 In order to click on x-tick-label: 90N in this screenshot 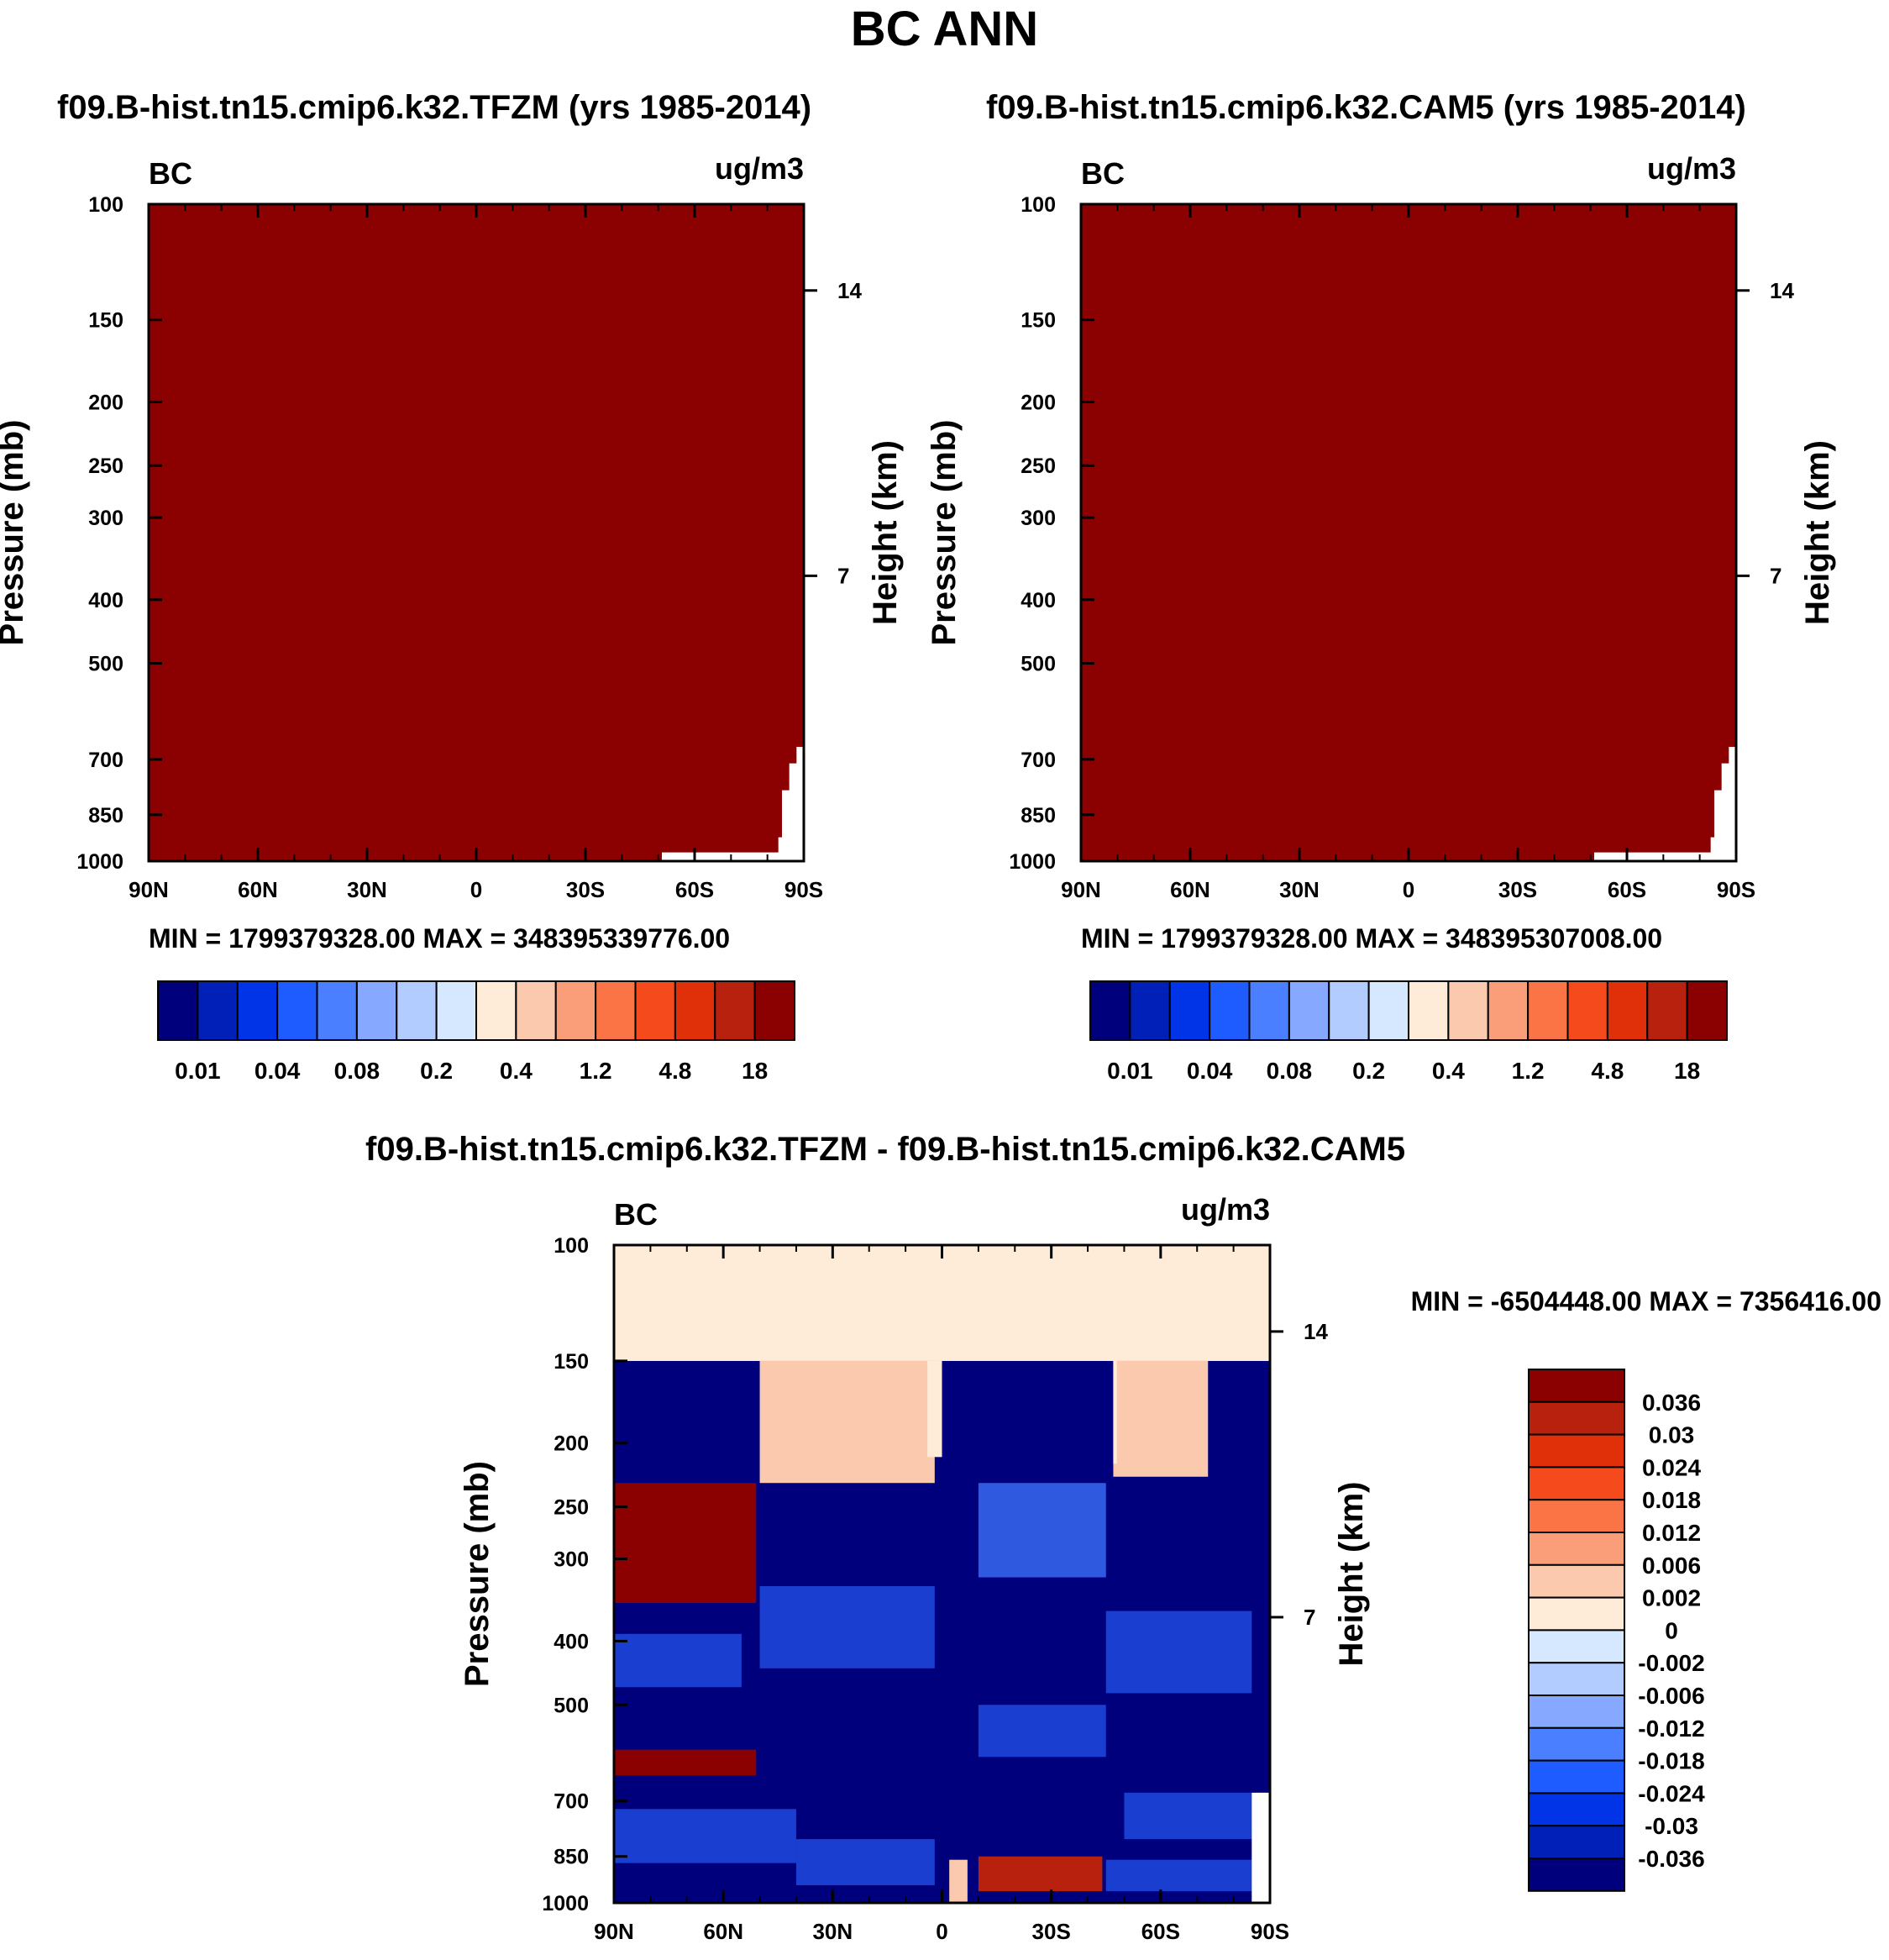, I will do `click(1081, 889)`.